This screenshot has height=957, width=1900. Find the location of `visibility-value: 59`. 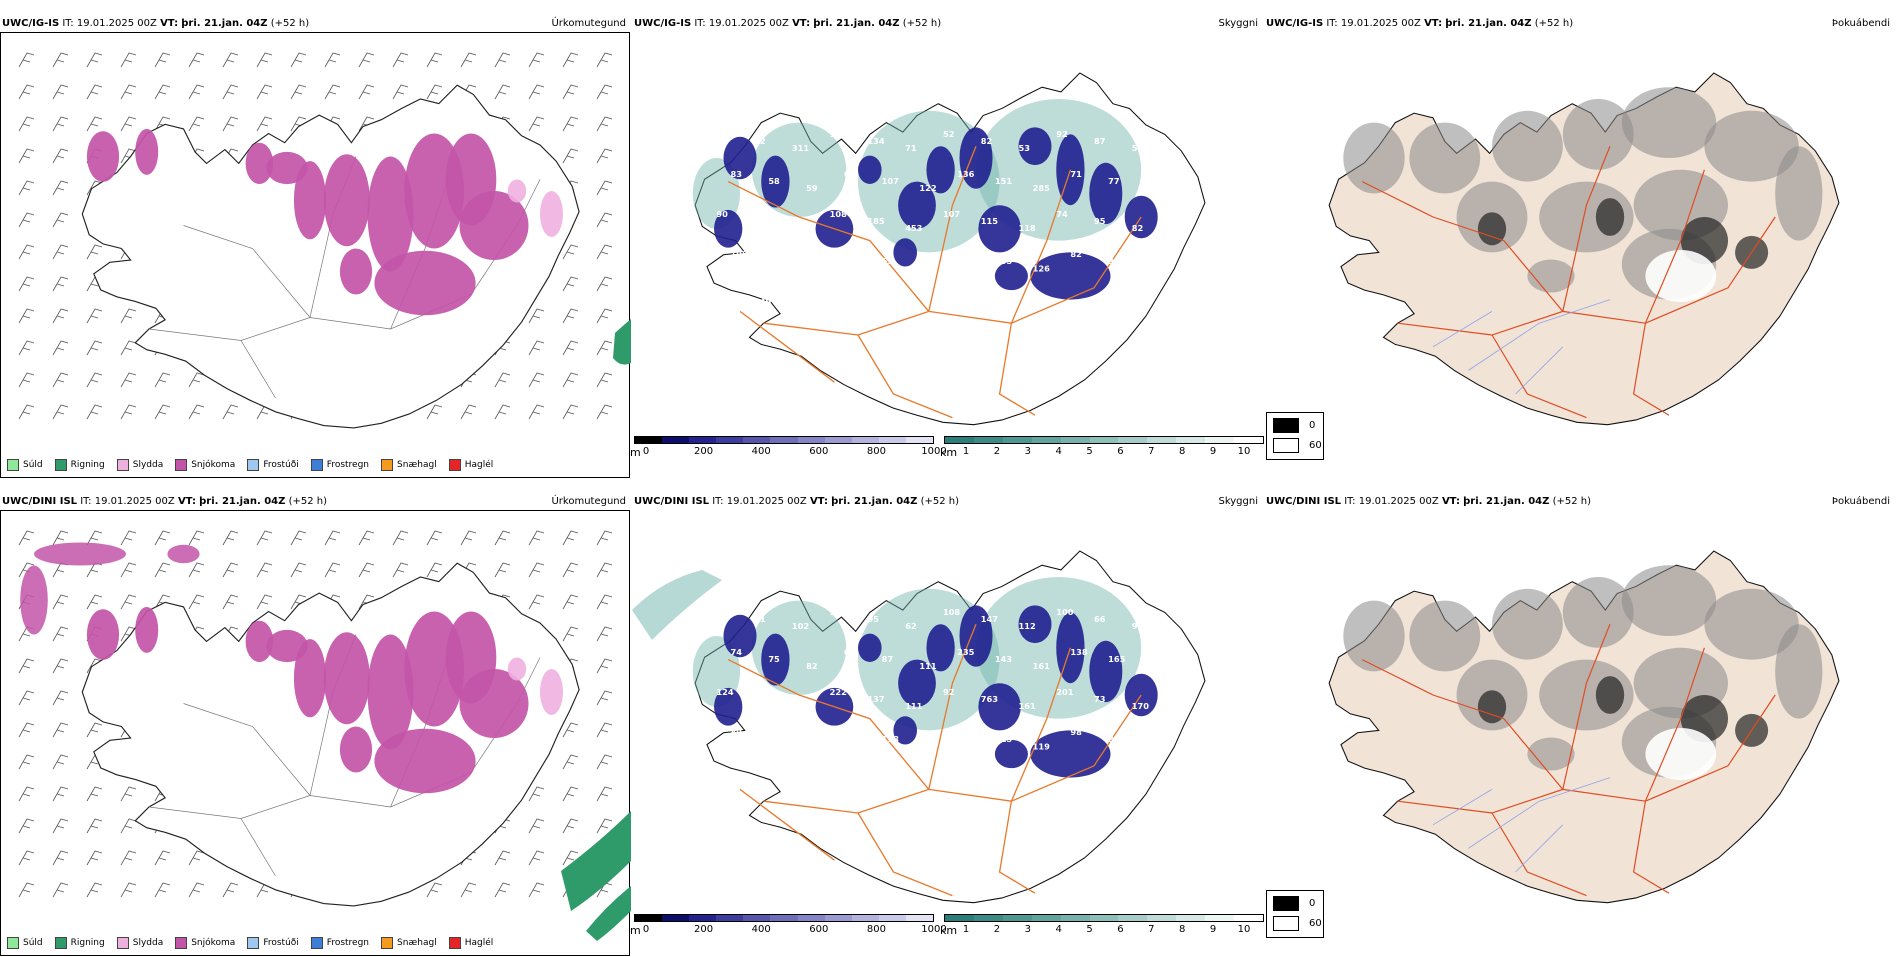

visibility-value: 59 is located at coordinates (812, 188).